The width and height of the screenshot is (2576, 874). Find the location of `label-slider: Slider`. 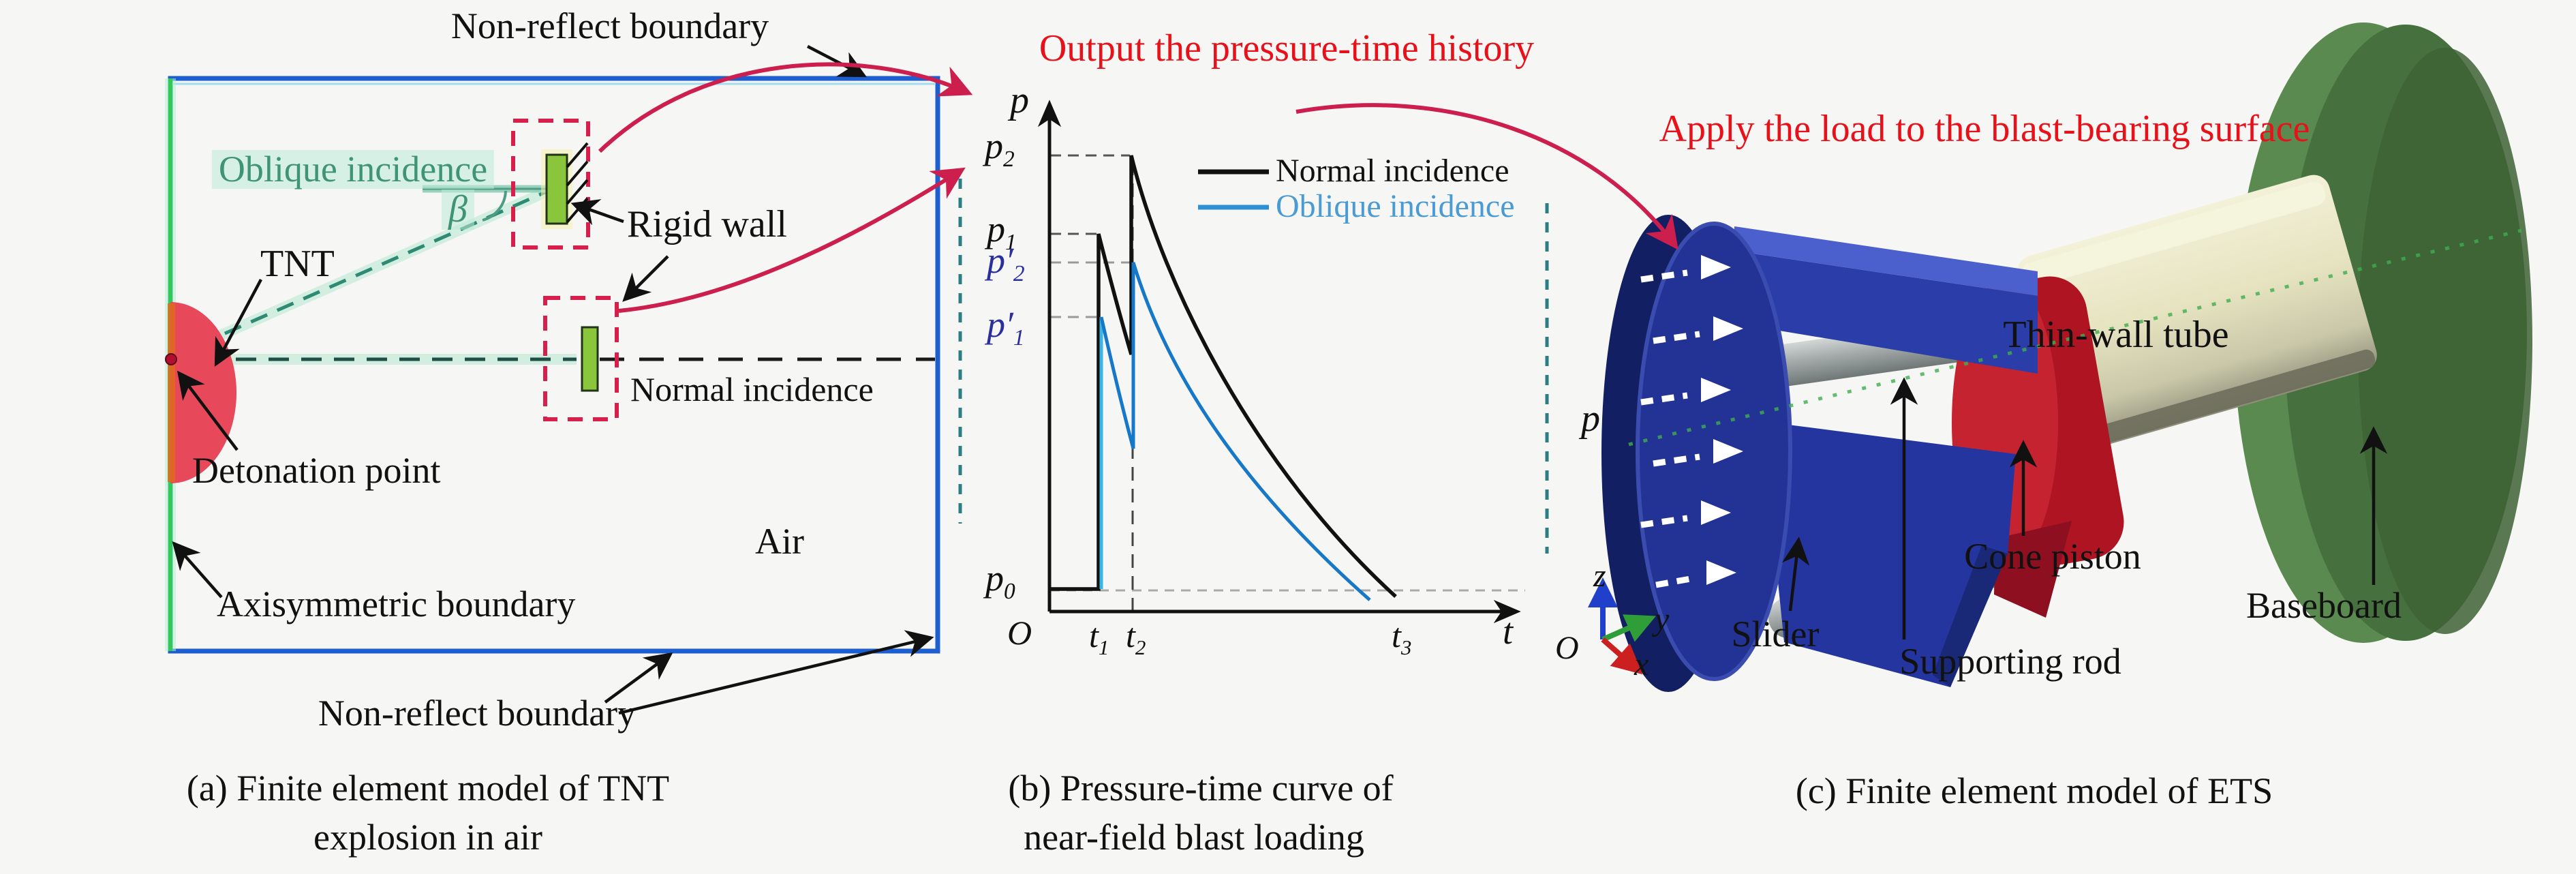

label-slider: Slider is located at coordinates (1776, 634).